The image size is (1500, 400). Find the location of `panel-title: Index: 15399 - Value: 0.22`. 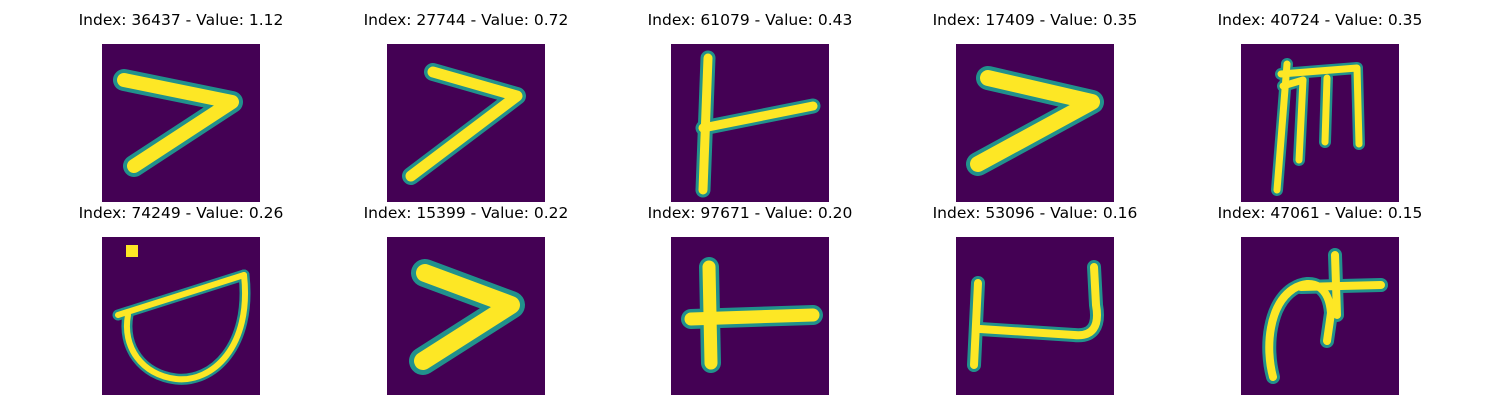

panel-title: Index: 15399 - Value: 0.22 is located at coordinates (466, 213).